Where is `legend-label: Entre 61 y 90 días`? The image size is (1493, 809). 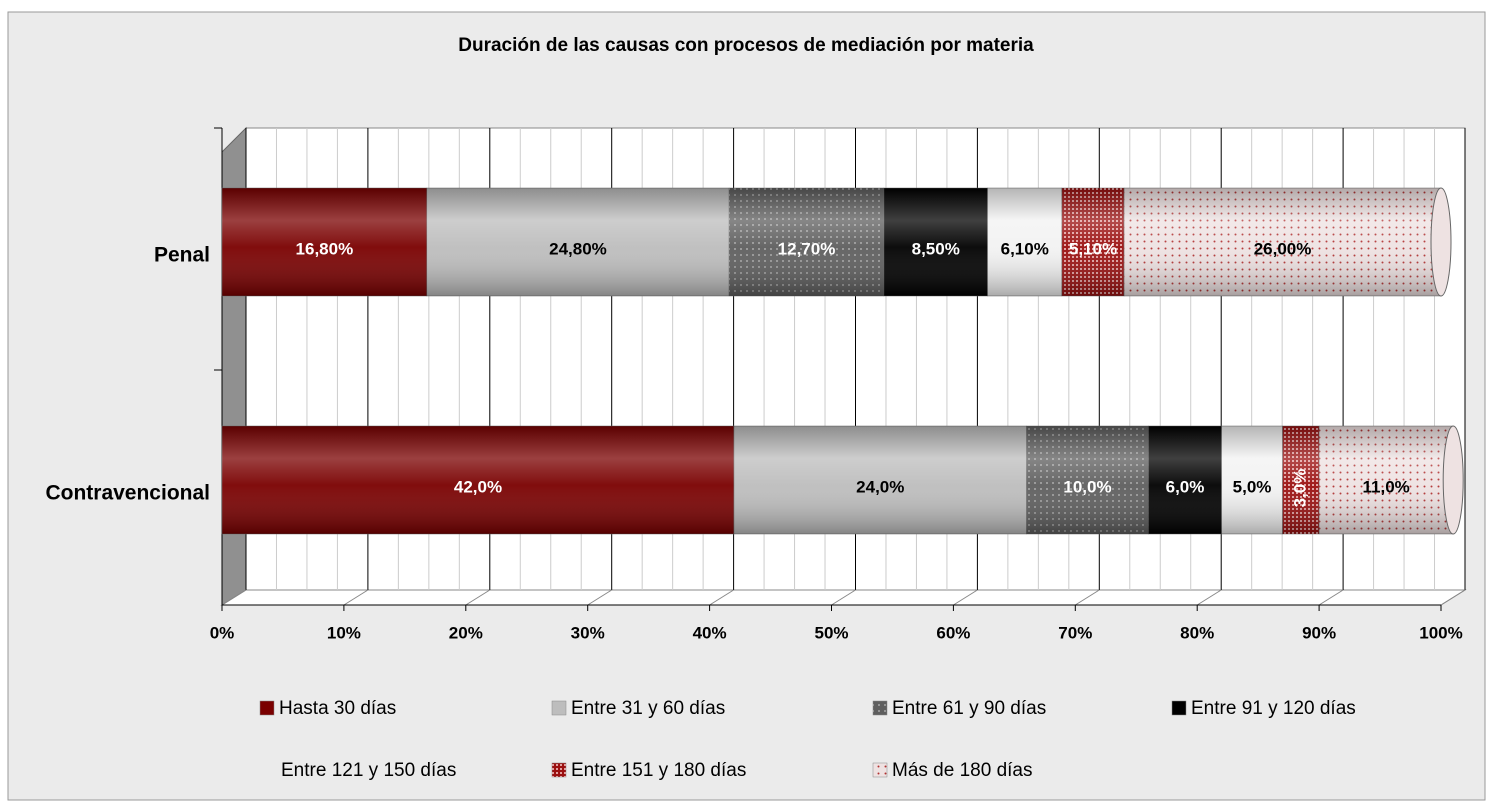
legend-label: Entre 61 y 90 días is located at coordinates (969, 708).